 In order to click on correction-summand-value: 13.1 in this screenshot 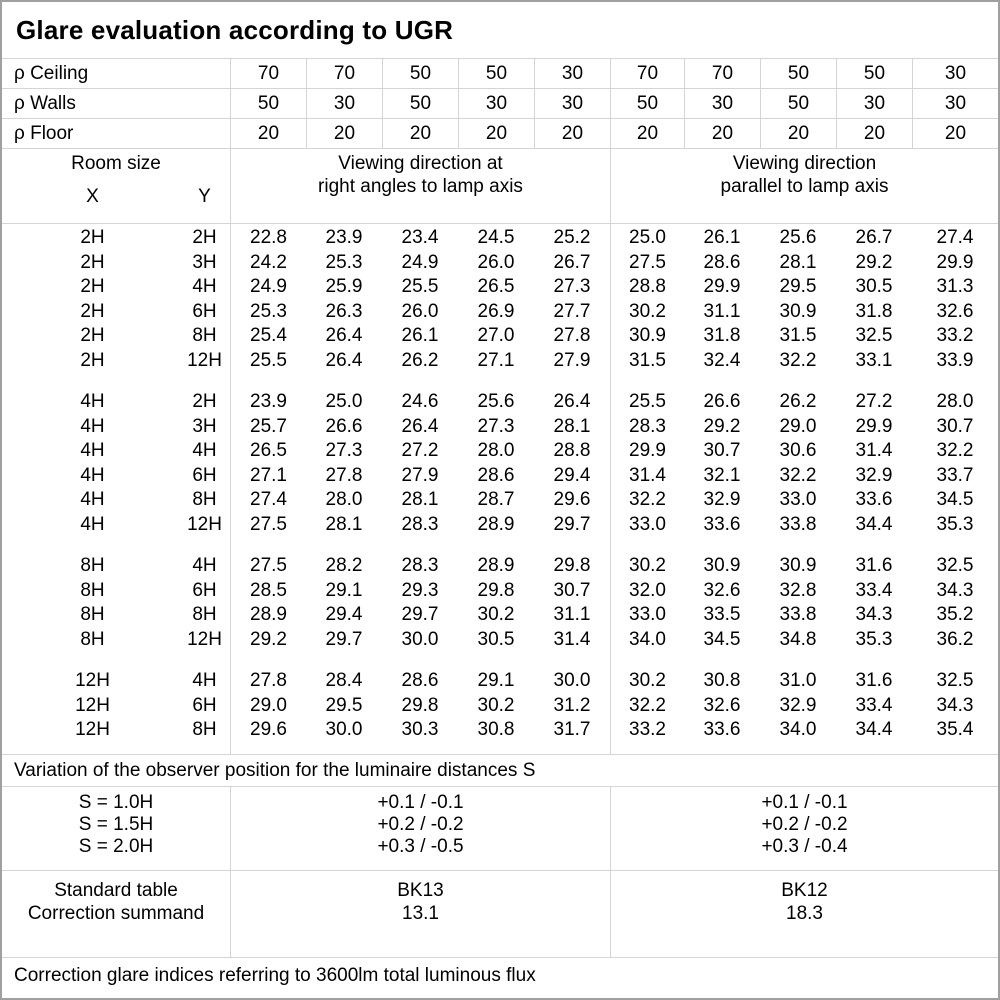, I will do `click(420, 913)`.